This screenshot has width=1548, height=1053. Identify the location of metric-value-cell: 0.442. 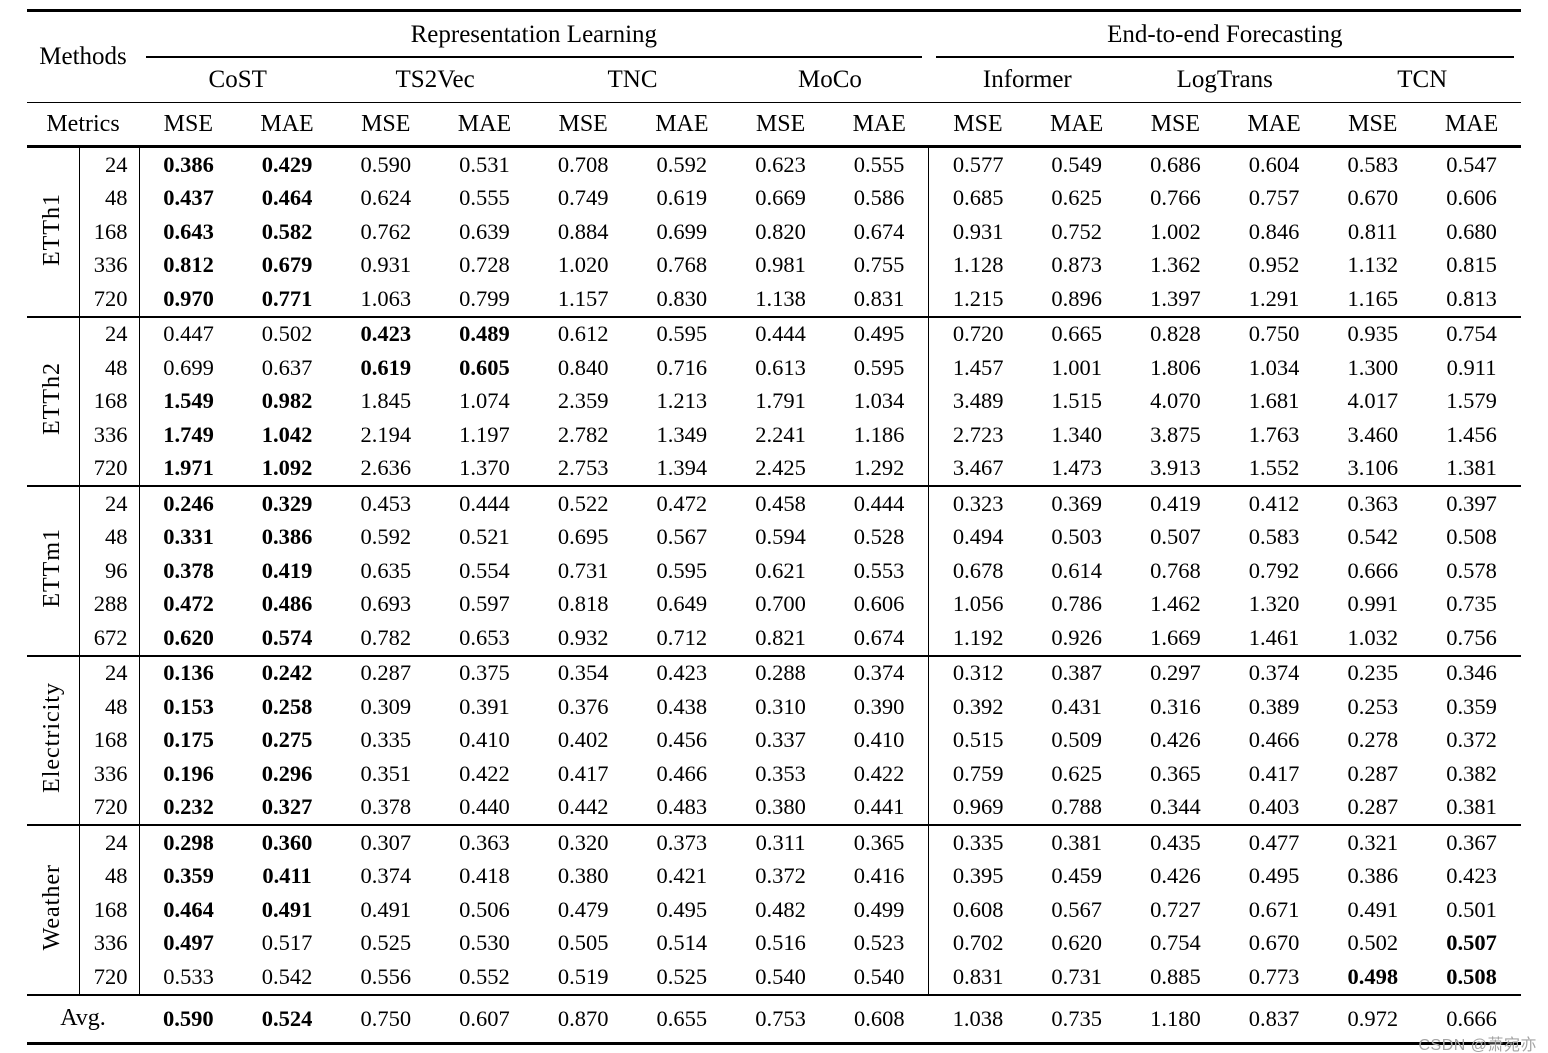
(583, 807).